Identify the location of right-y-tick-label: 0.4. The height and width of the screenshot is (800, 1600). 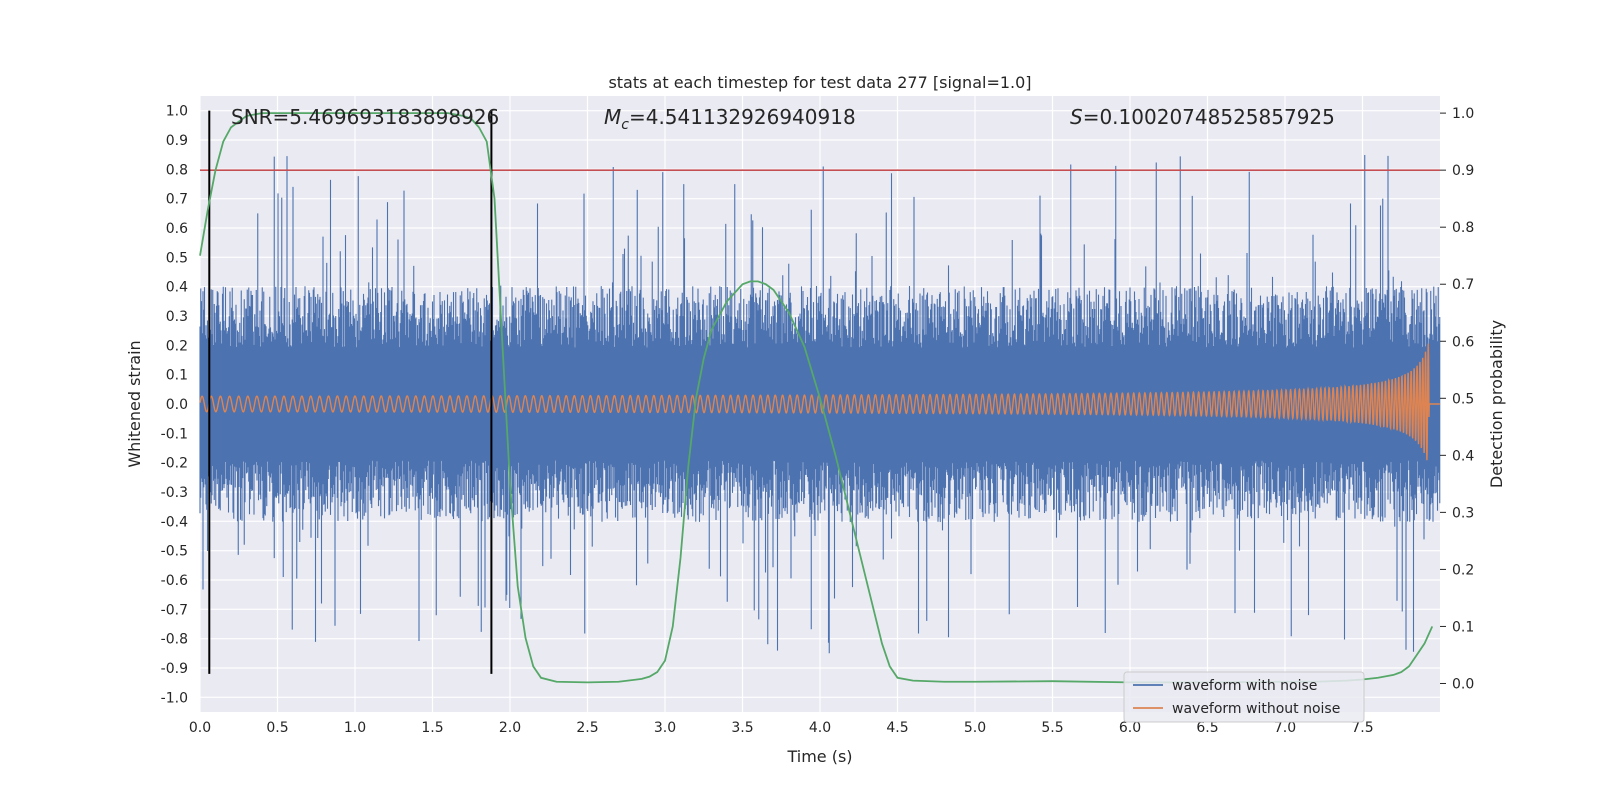
(1463, 456).